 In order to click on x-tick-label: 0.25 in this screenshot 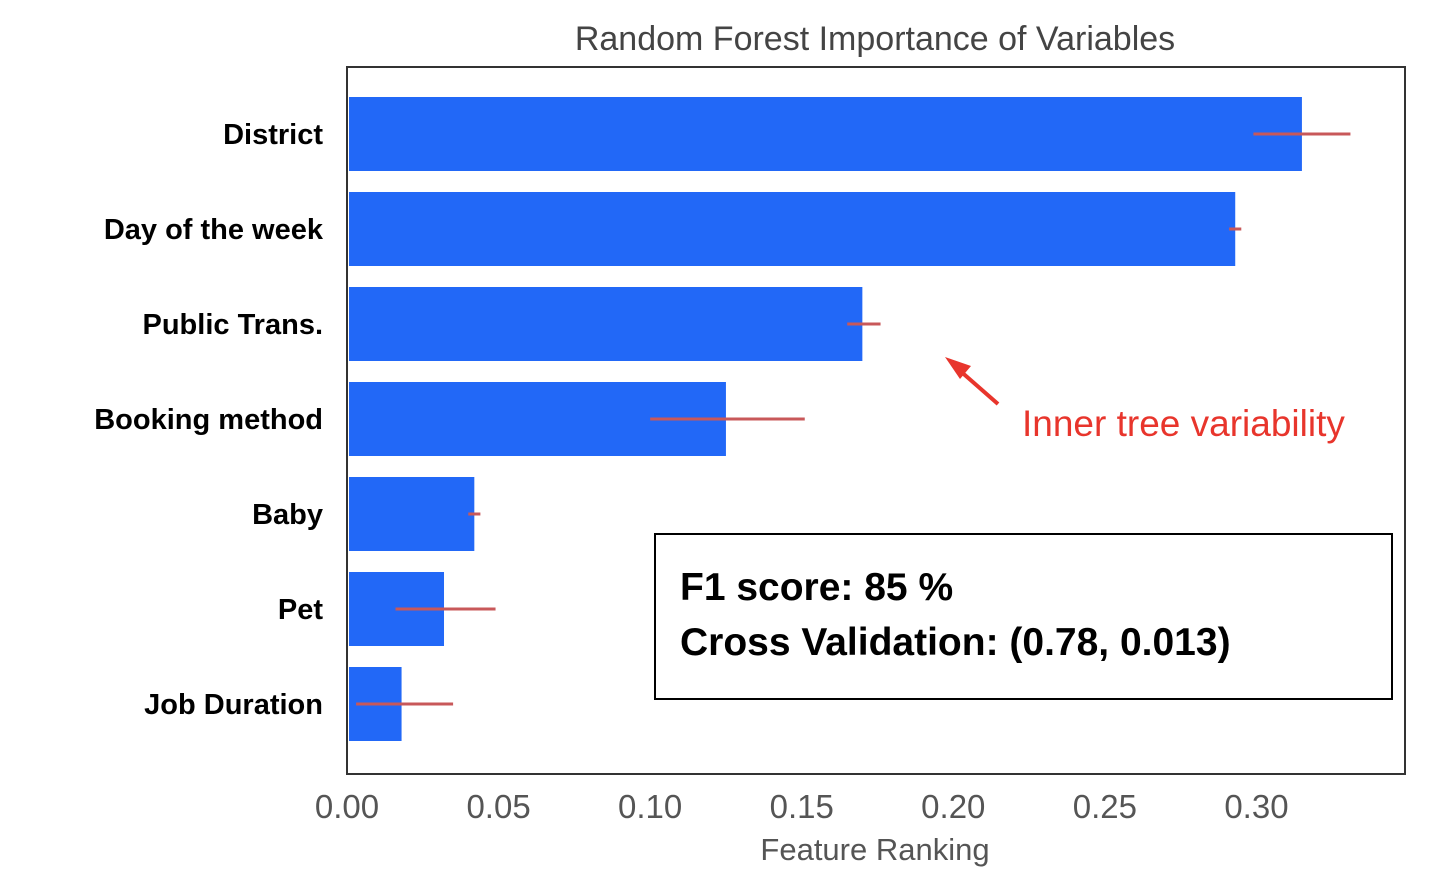, I will do `click(1105, 806)`.